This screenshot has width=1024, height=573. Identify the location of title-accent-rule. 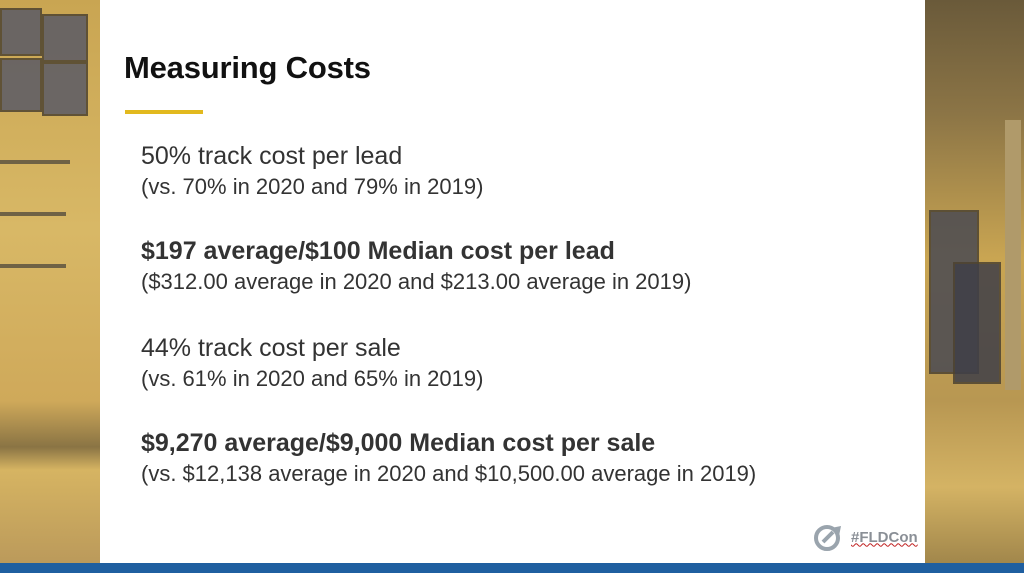
(164, 112).